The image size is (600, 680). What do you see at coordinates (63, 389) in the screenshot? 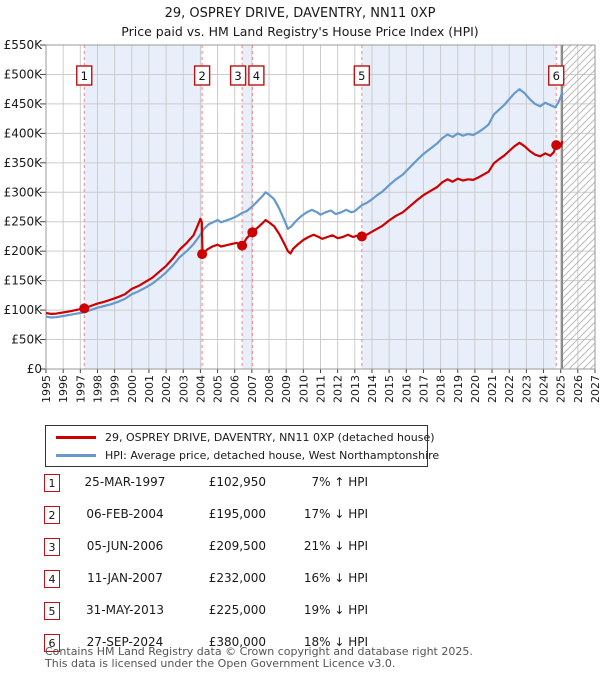
I see `x-tick-label: 1996` at bounding box center [63, 389].